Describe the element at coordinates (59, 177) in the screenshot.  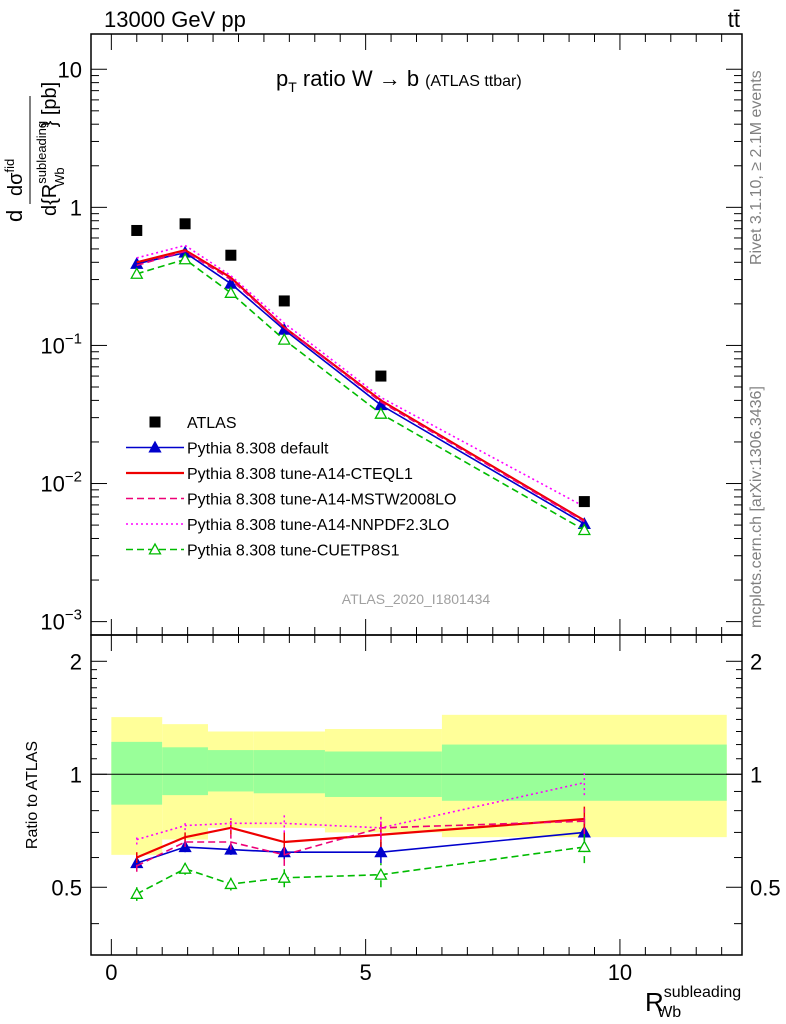
I see `upper-ylabel-den-sub: Wb` at that location.